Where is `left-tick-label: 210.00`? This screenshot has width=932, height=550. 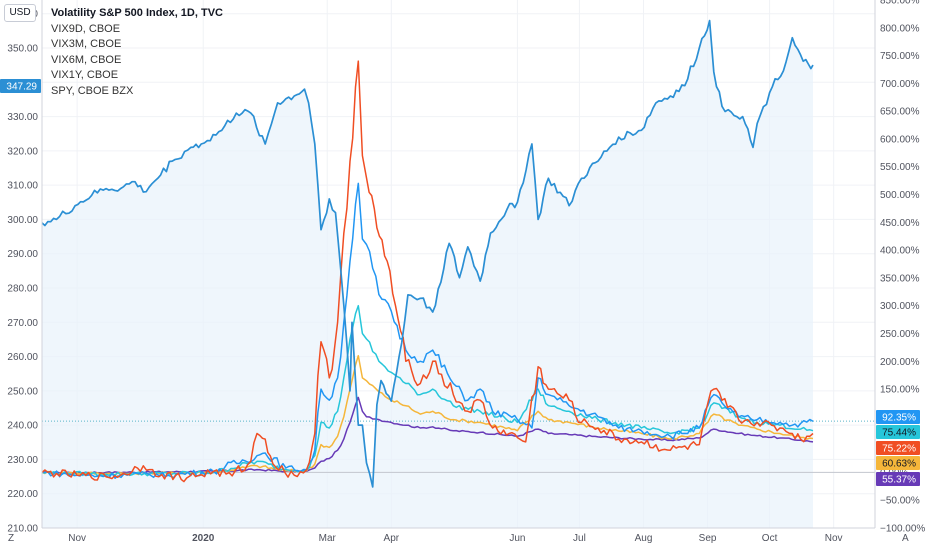 left-tick-label: 210.00 is located at coordinates (22, 529).